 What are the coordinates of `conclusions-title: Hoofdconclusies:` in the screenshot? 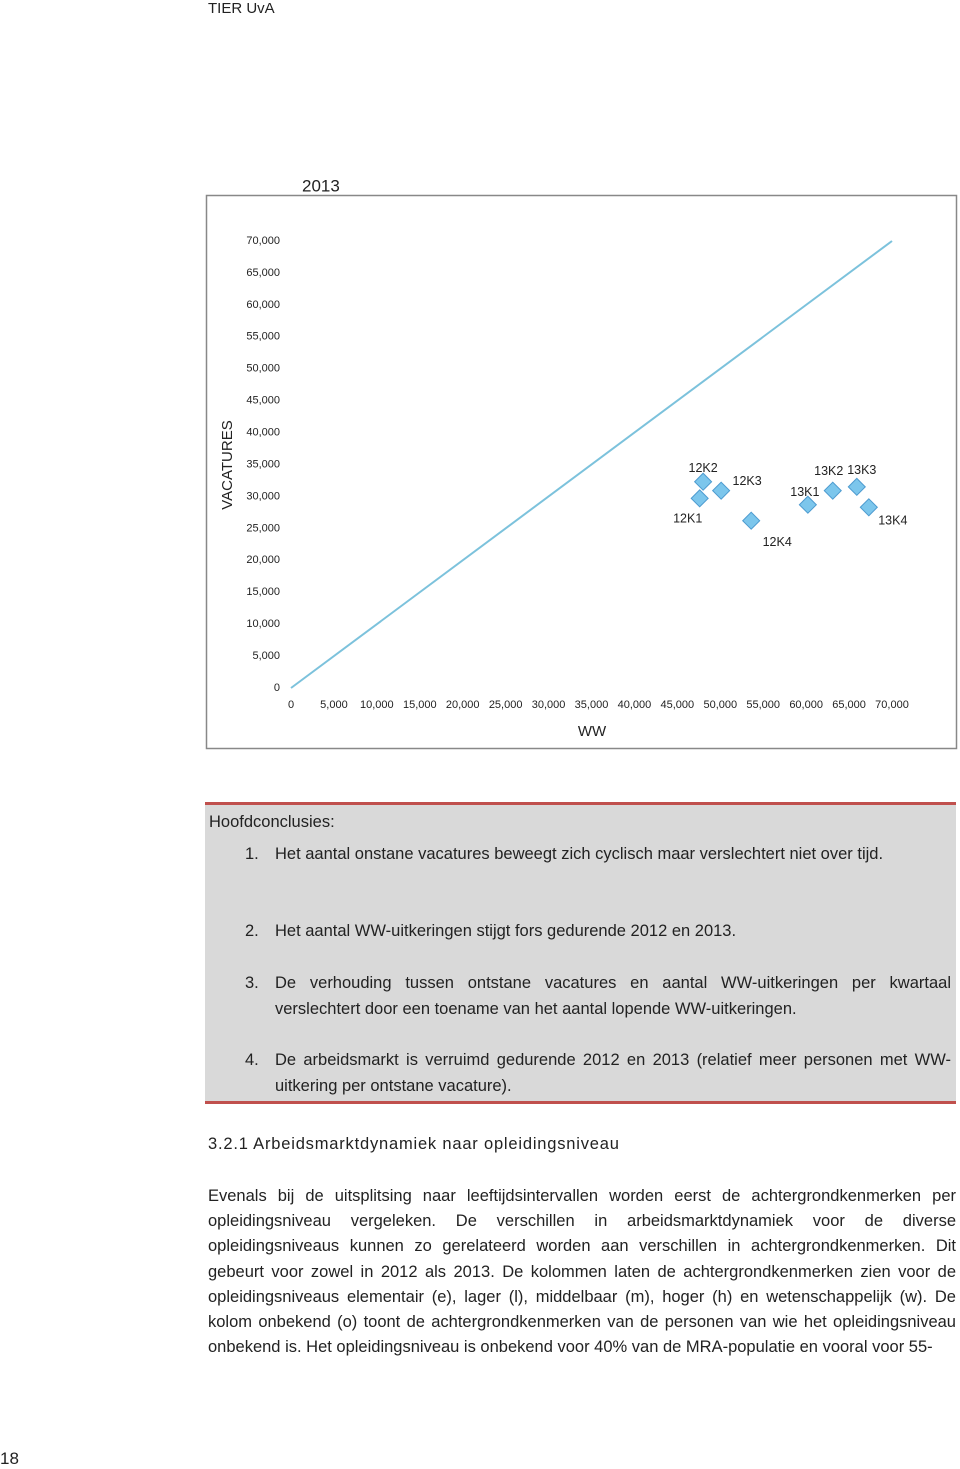 It's located at (272, 822).